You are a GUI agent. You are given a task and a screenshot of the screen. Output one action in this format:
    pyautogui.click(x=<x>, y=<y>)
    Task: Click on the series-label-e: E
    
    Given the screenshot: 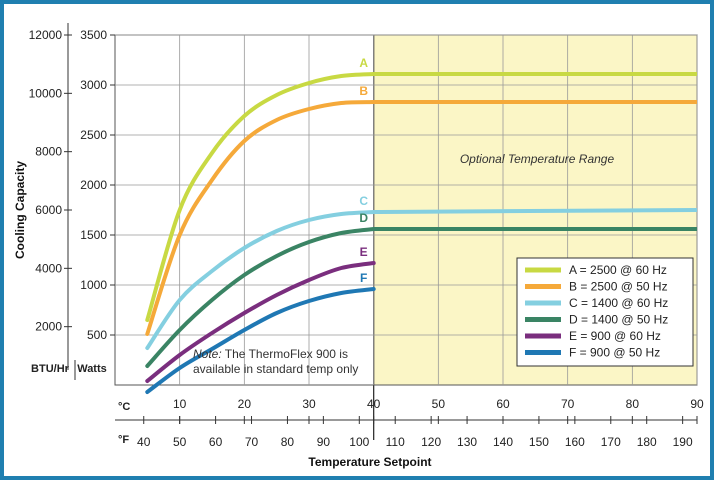 What is the action you would take?
    pyautogui.click(x=364, y=252)
    